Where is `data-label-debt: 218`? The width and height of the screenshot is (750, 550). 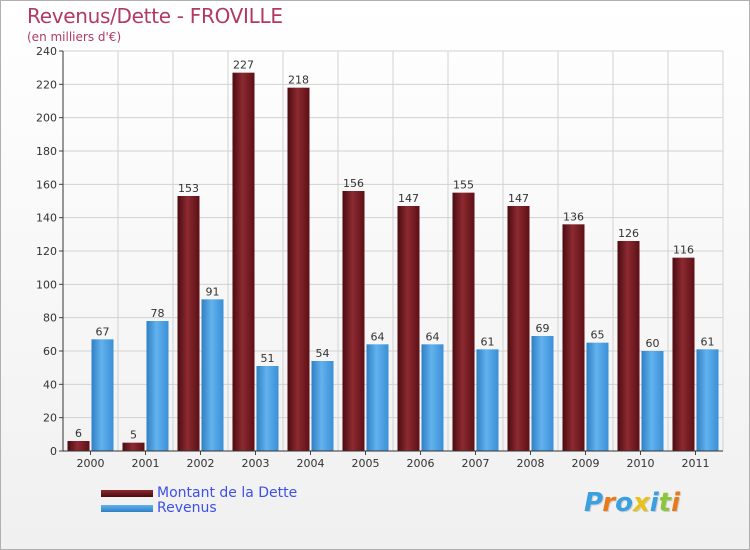
data-label-debt: 218 is located at coordinates (298, 80).